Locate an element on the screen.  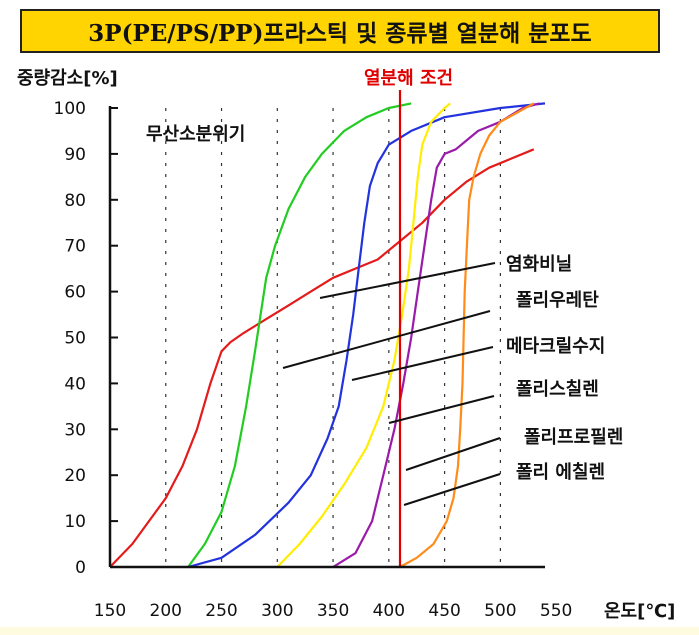
chart-title: 3P(PE/PS/PP)프라스틱 및 종류별 열분해 분포도 is located at coordinates (340, 33).